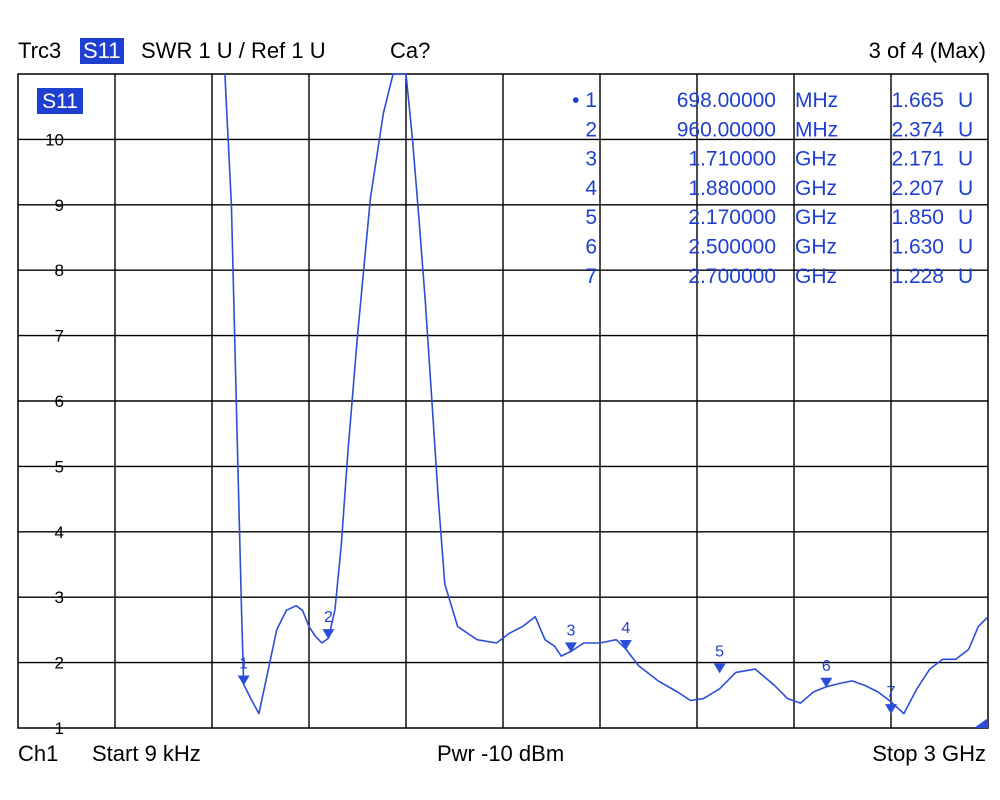 Image resolution: width=1000 pixels, height=800 pixels. What do you see at coordinates (732, 276) in the screenshot?
I see `marker-table-freq: 2.700000` at bounding box center [732, 276].